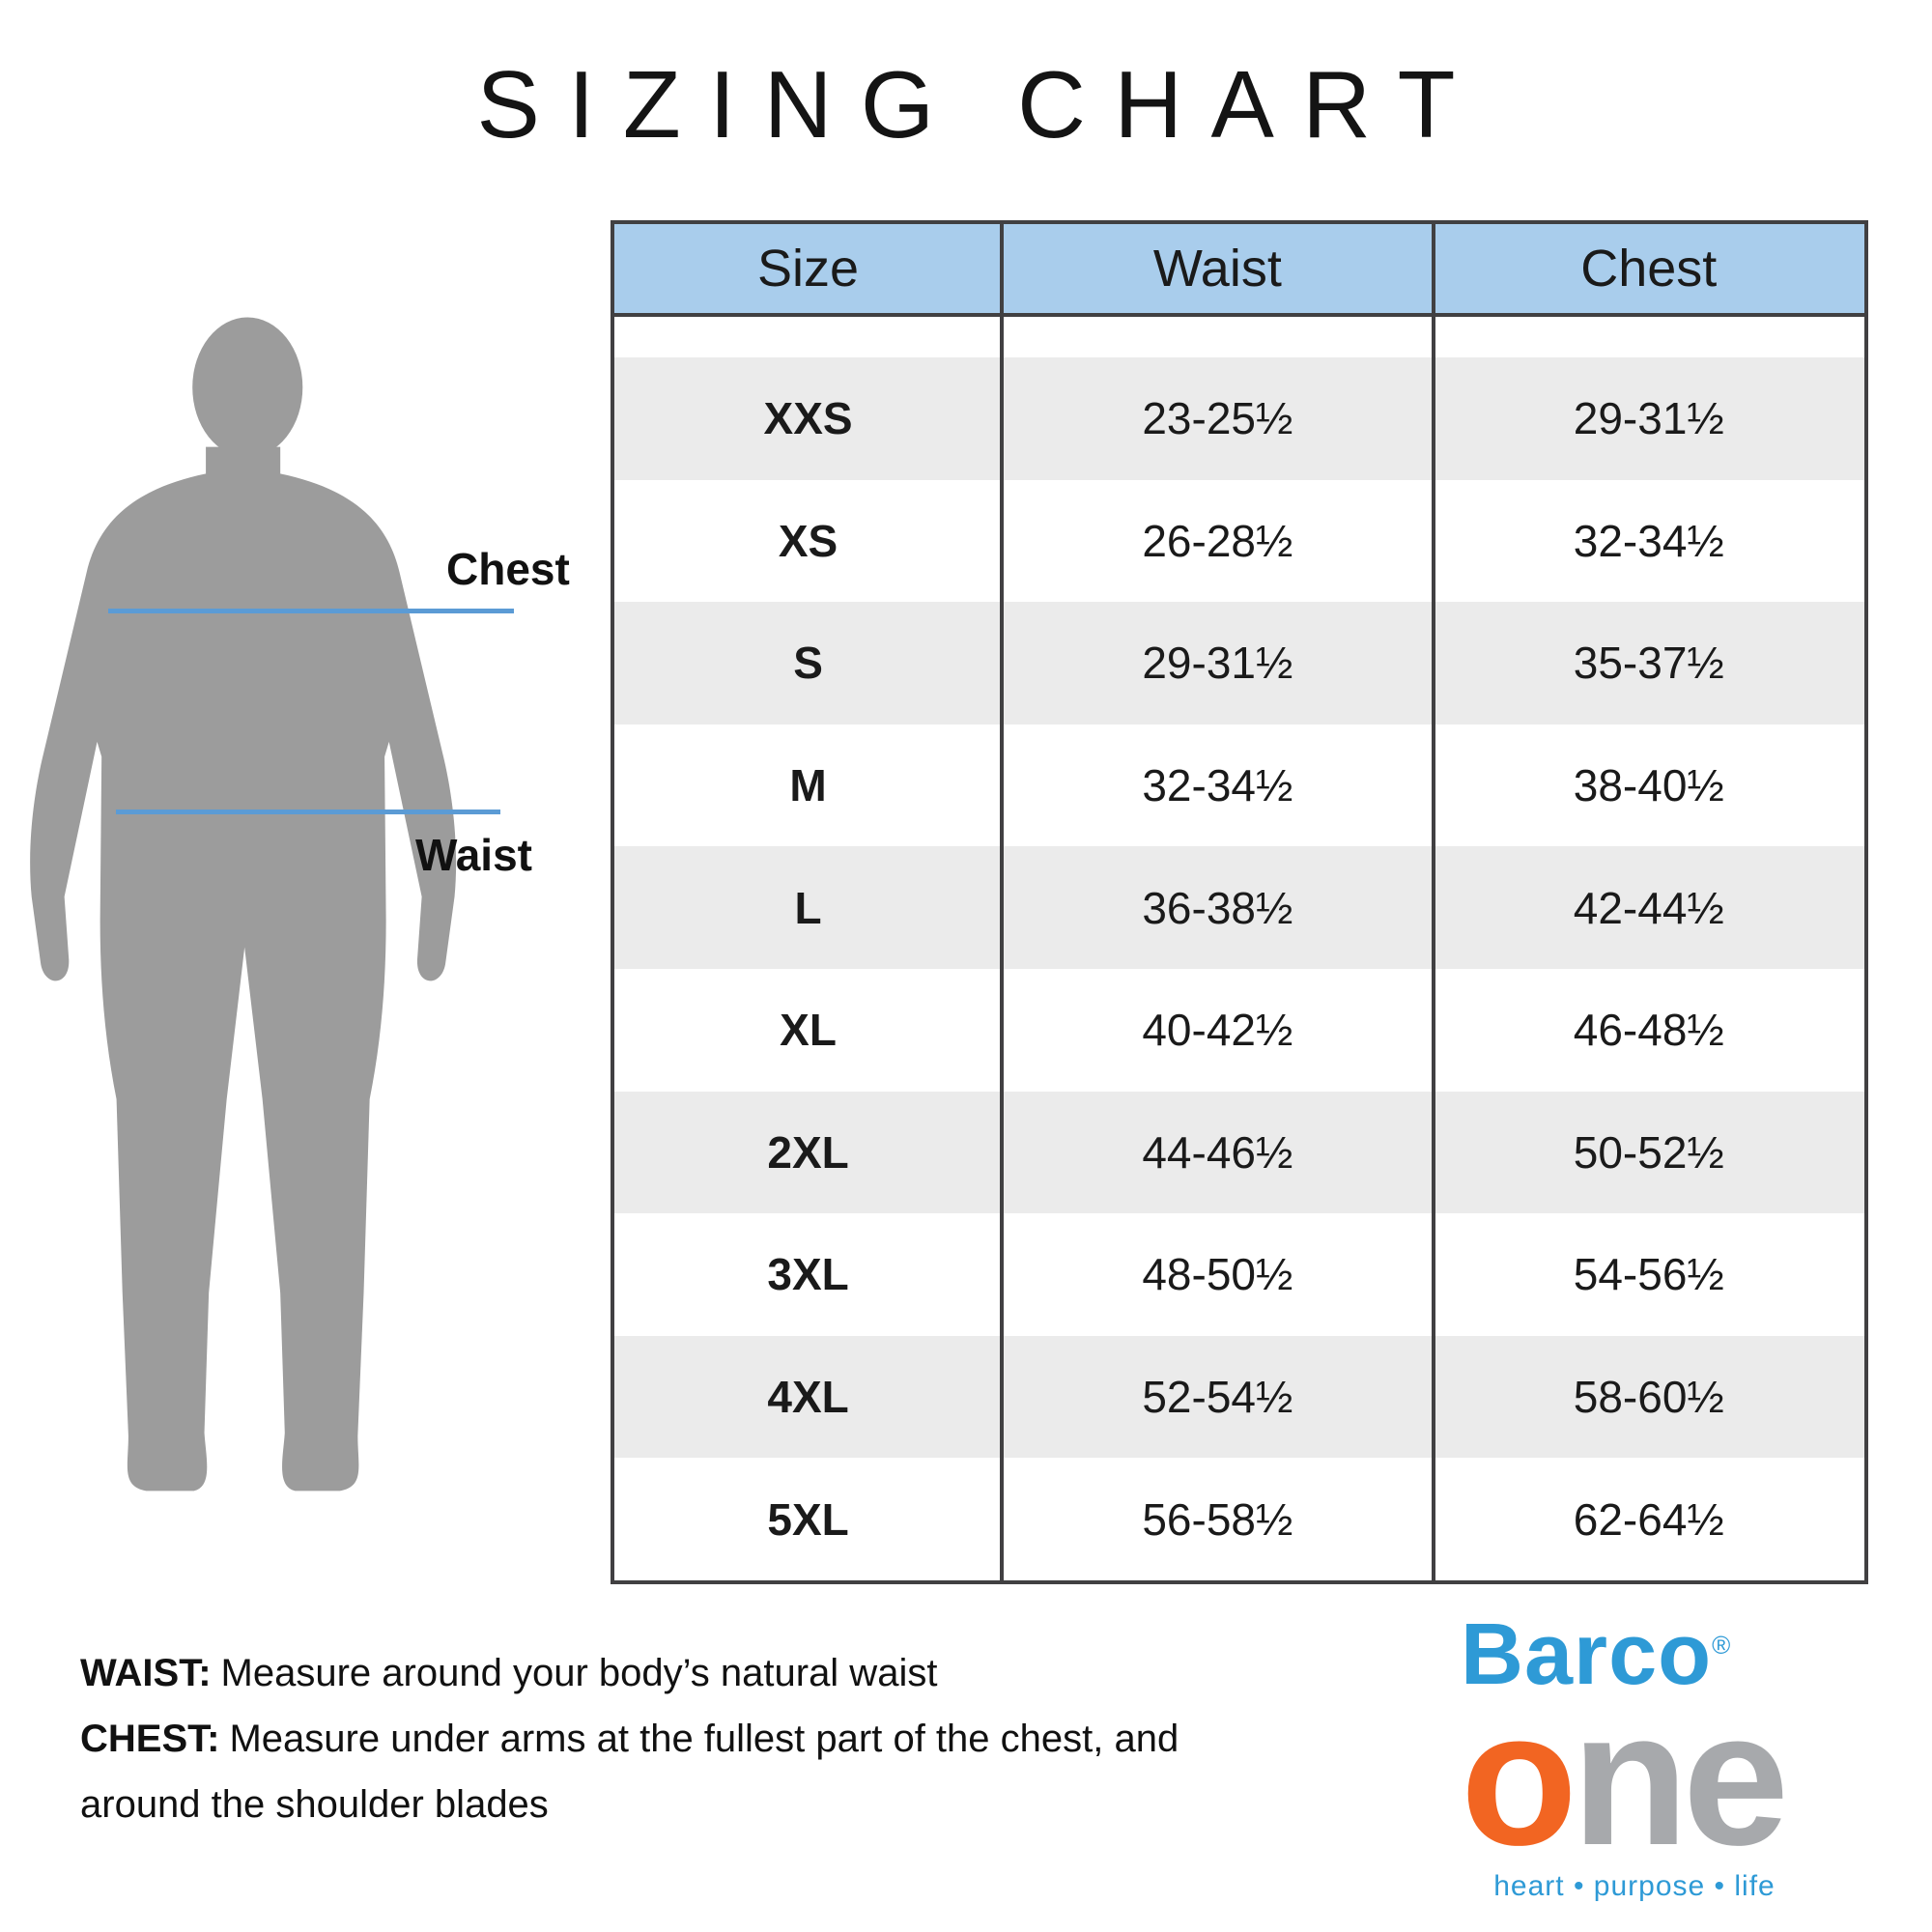 This screenshot has width=1932, height=1932. Describe the element at coordinates (808, 418) in the screenshot. I see `size-cell: XXS` at that location.